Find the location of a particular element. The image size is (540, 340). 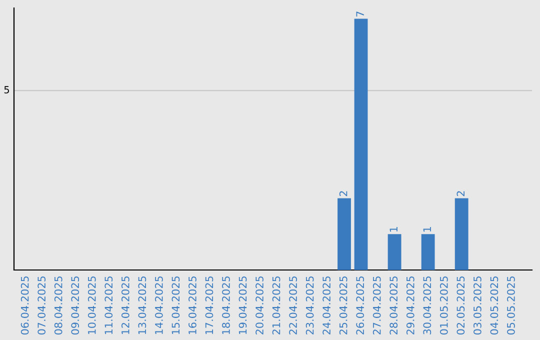

x-tick-label: 16.04.2025 is located at coordinates (192, 305).